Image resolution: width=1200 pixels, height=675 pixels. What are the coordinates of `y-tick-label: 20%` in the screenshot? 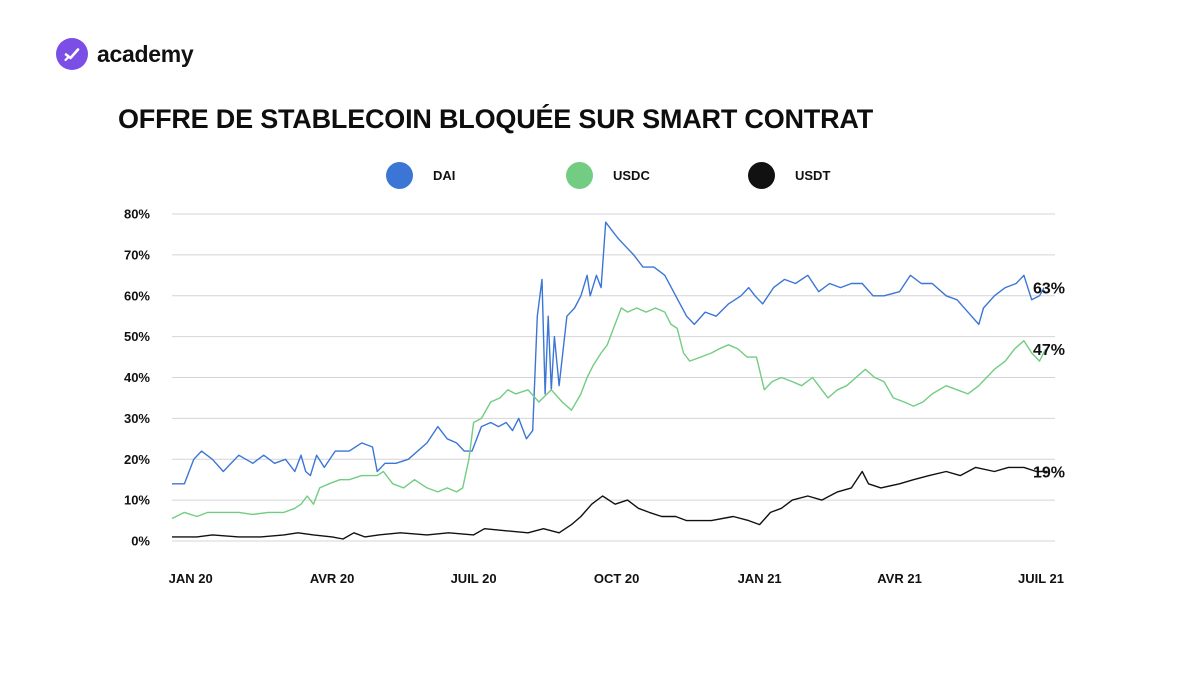 It's located at (137, 459).